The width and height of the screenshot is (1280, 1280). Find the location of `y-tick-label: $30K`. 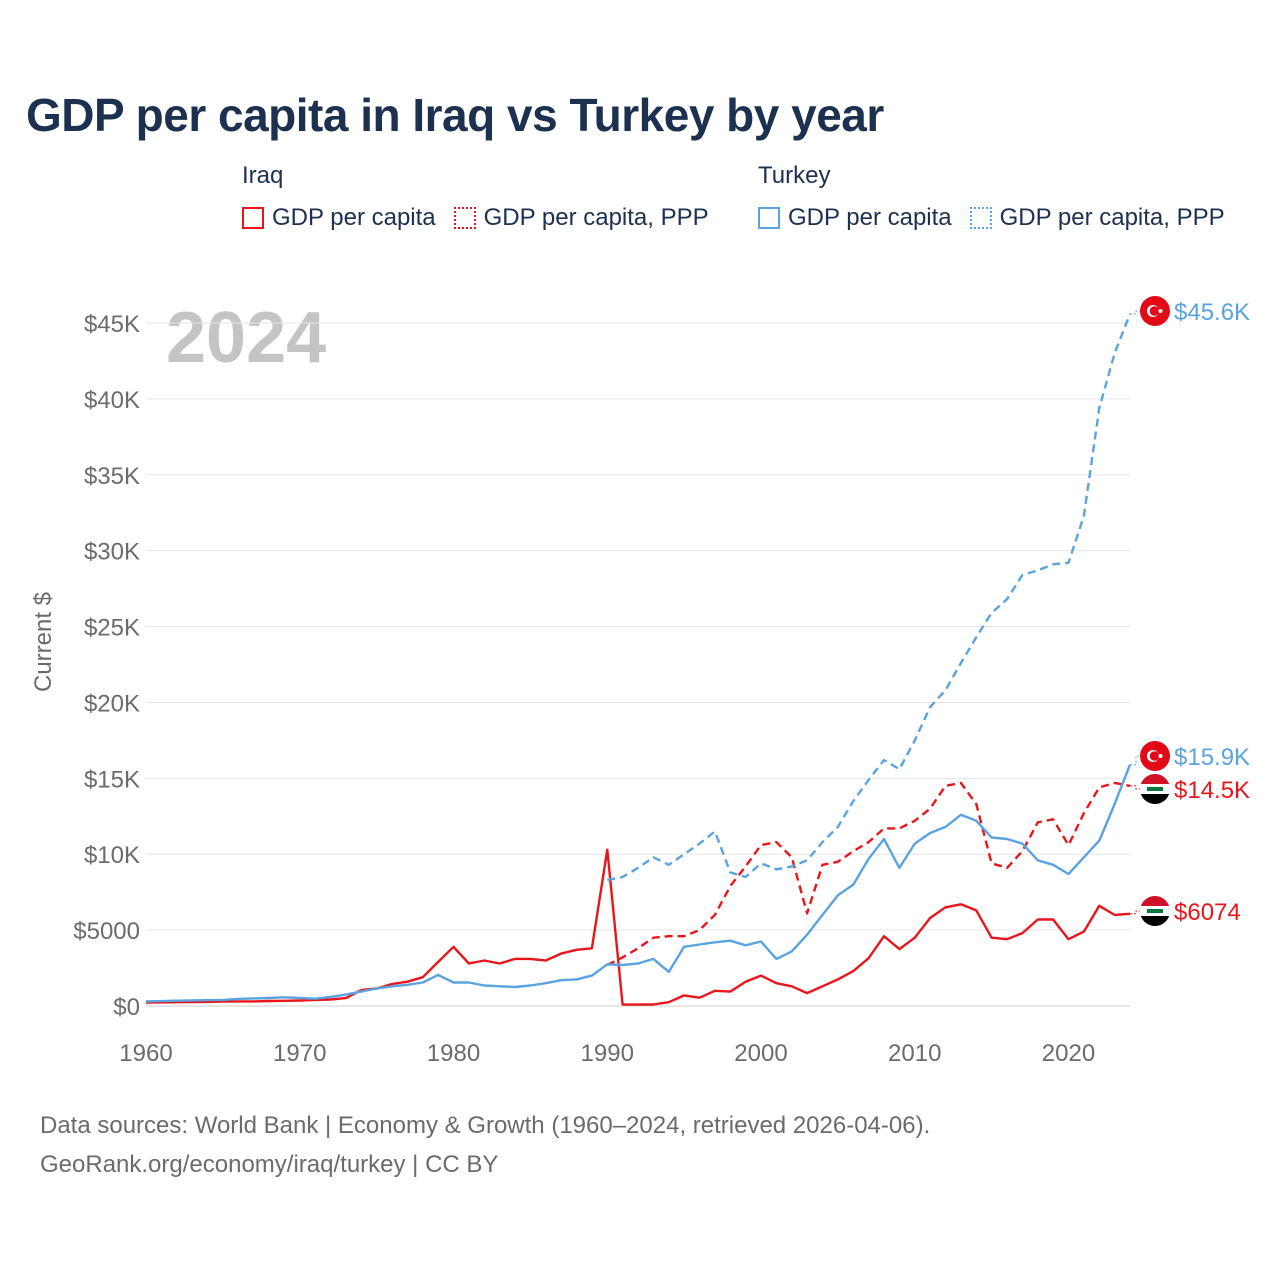

y-tick-label: $30K is located at coordinates (112, 552).